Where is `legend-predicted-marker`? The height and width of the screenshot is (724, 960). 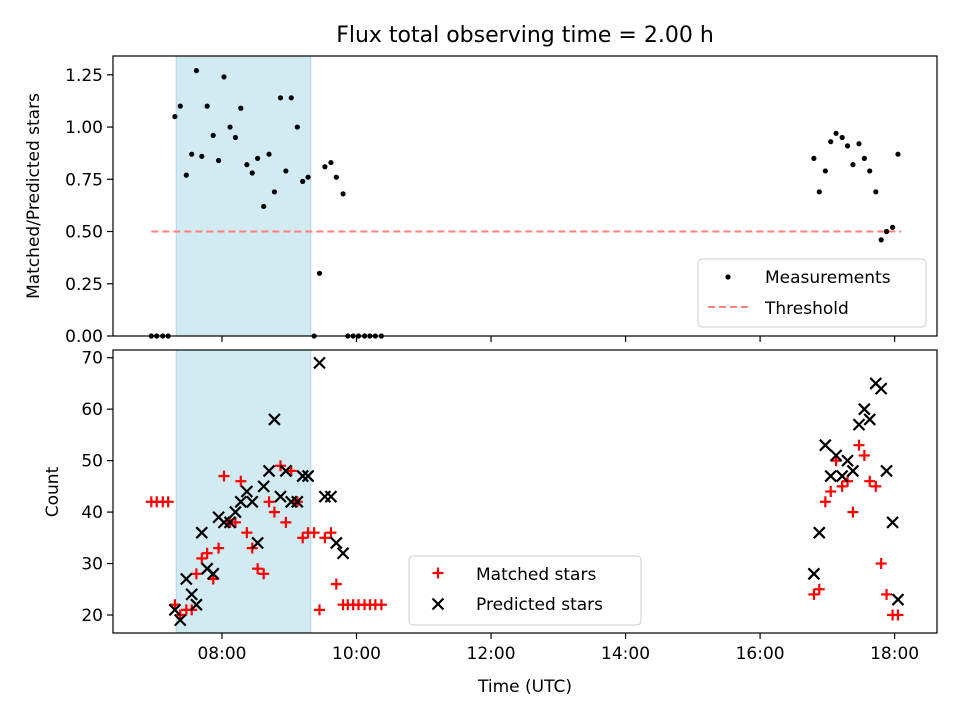
legend-predicted-marker is located at coordinates (438, 604).